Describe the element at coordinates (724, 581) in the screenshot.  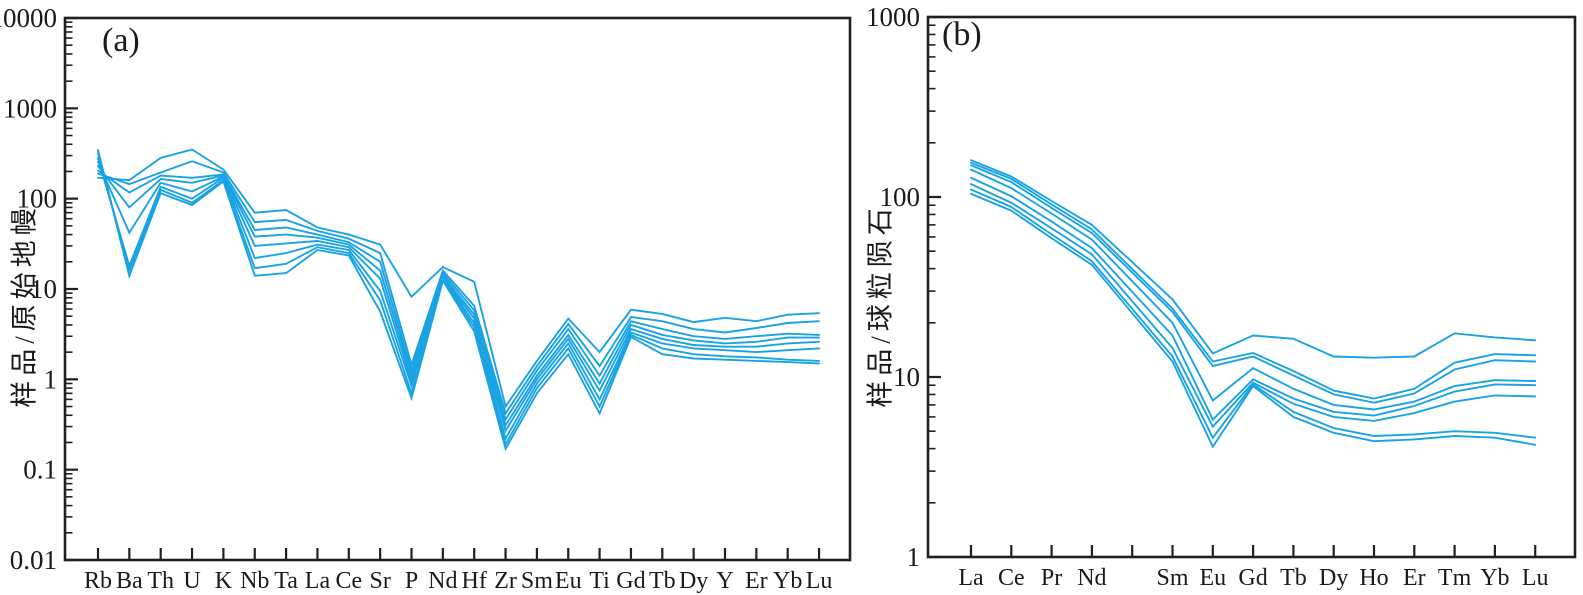
I see `x-tick-label: Y` at that location.